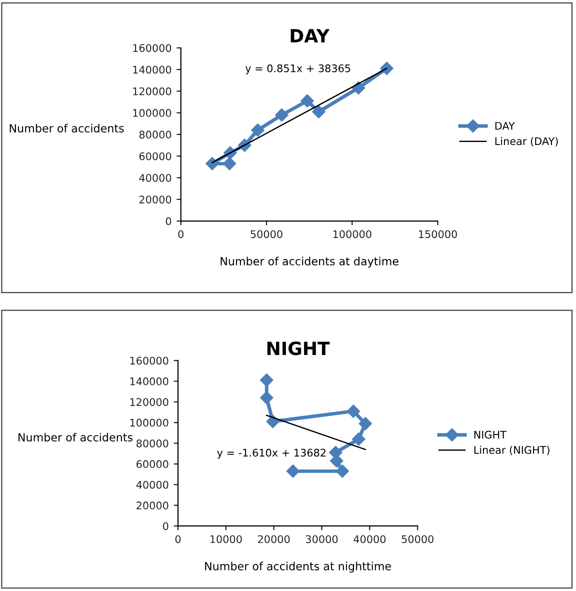 Image resolution: width=576 pixels, height=591 pixels. Describe the element at coordinates (352, 234) in the screenshot. I see `x-tick-label: 100000` at that location.